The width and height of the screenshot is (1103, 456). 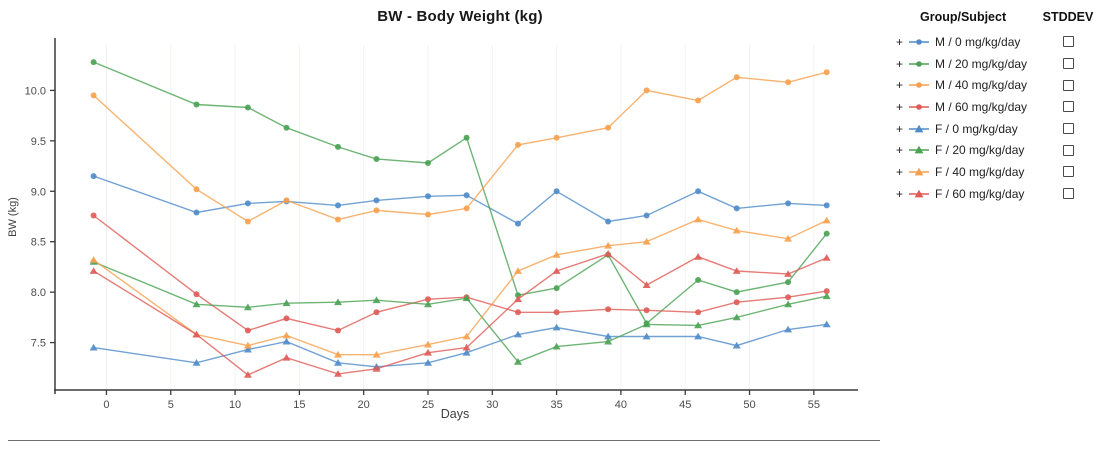 What do you see at coordinates (428, 405) in the screenshot?
I see `x-tick-label: 25` at bounding box center [428, 405].